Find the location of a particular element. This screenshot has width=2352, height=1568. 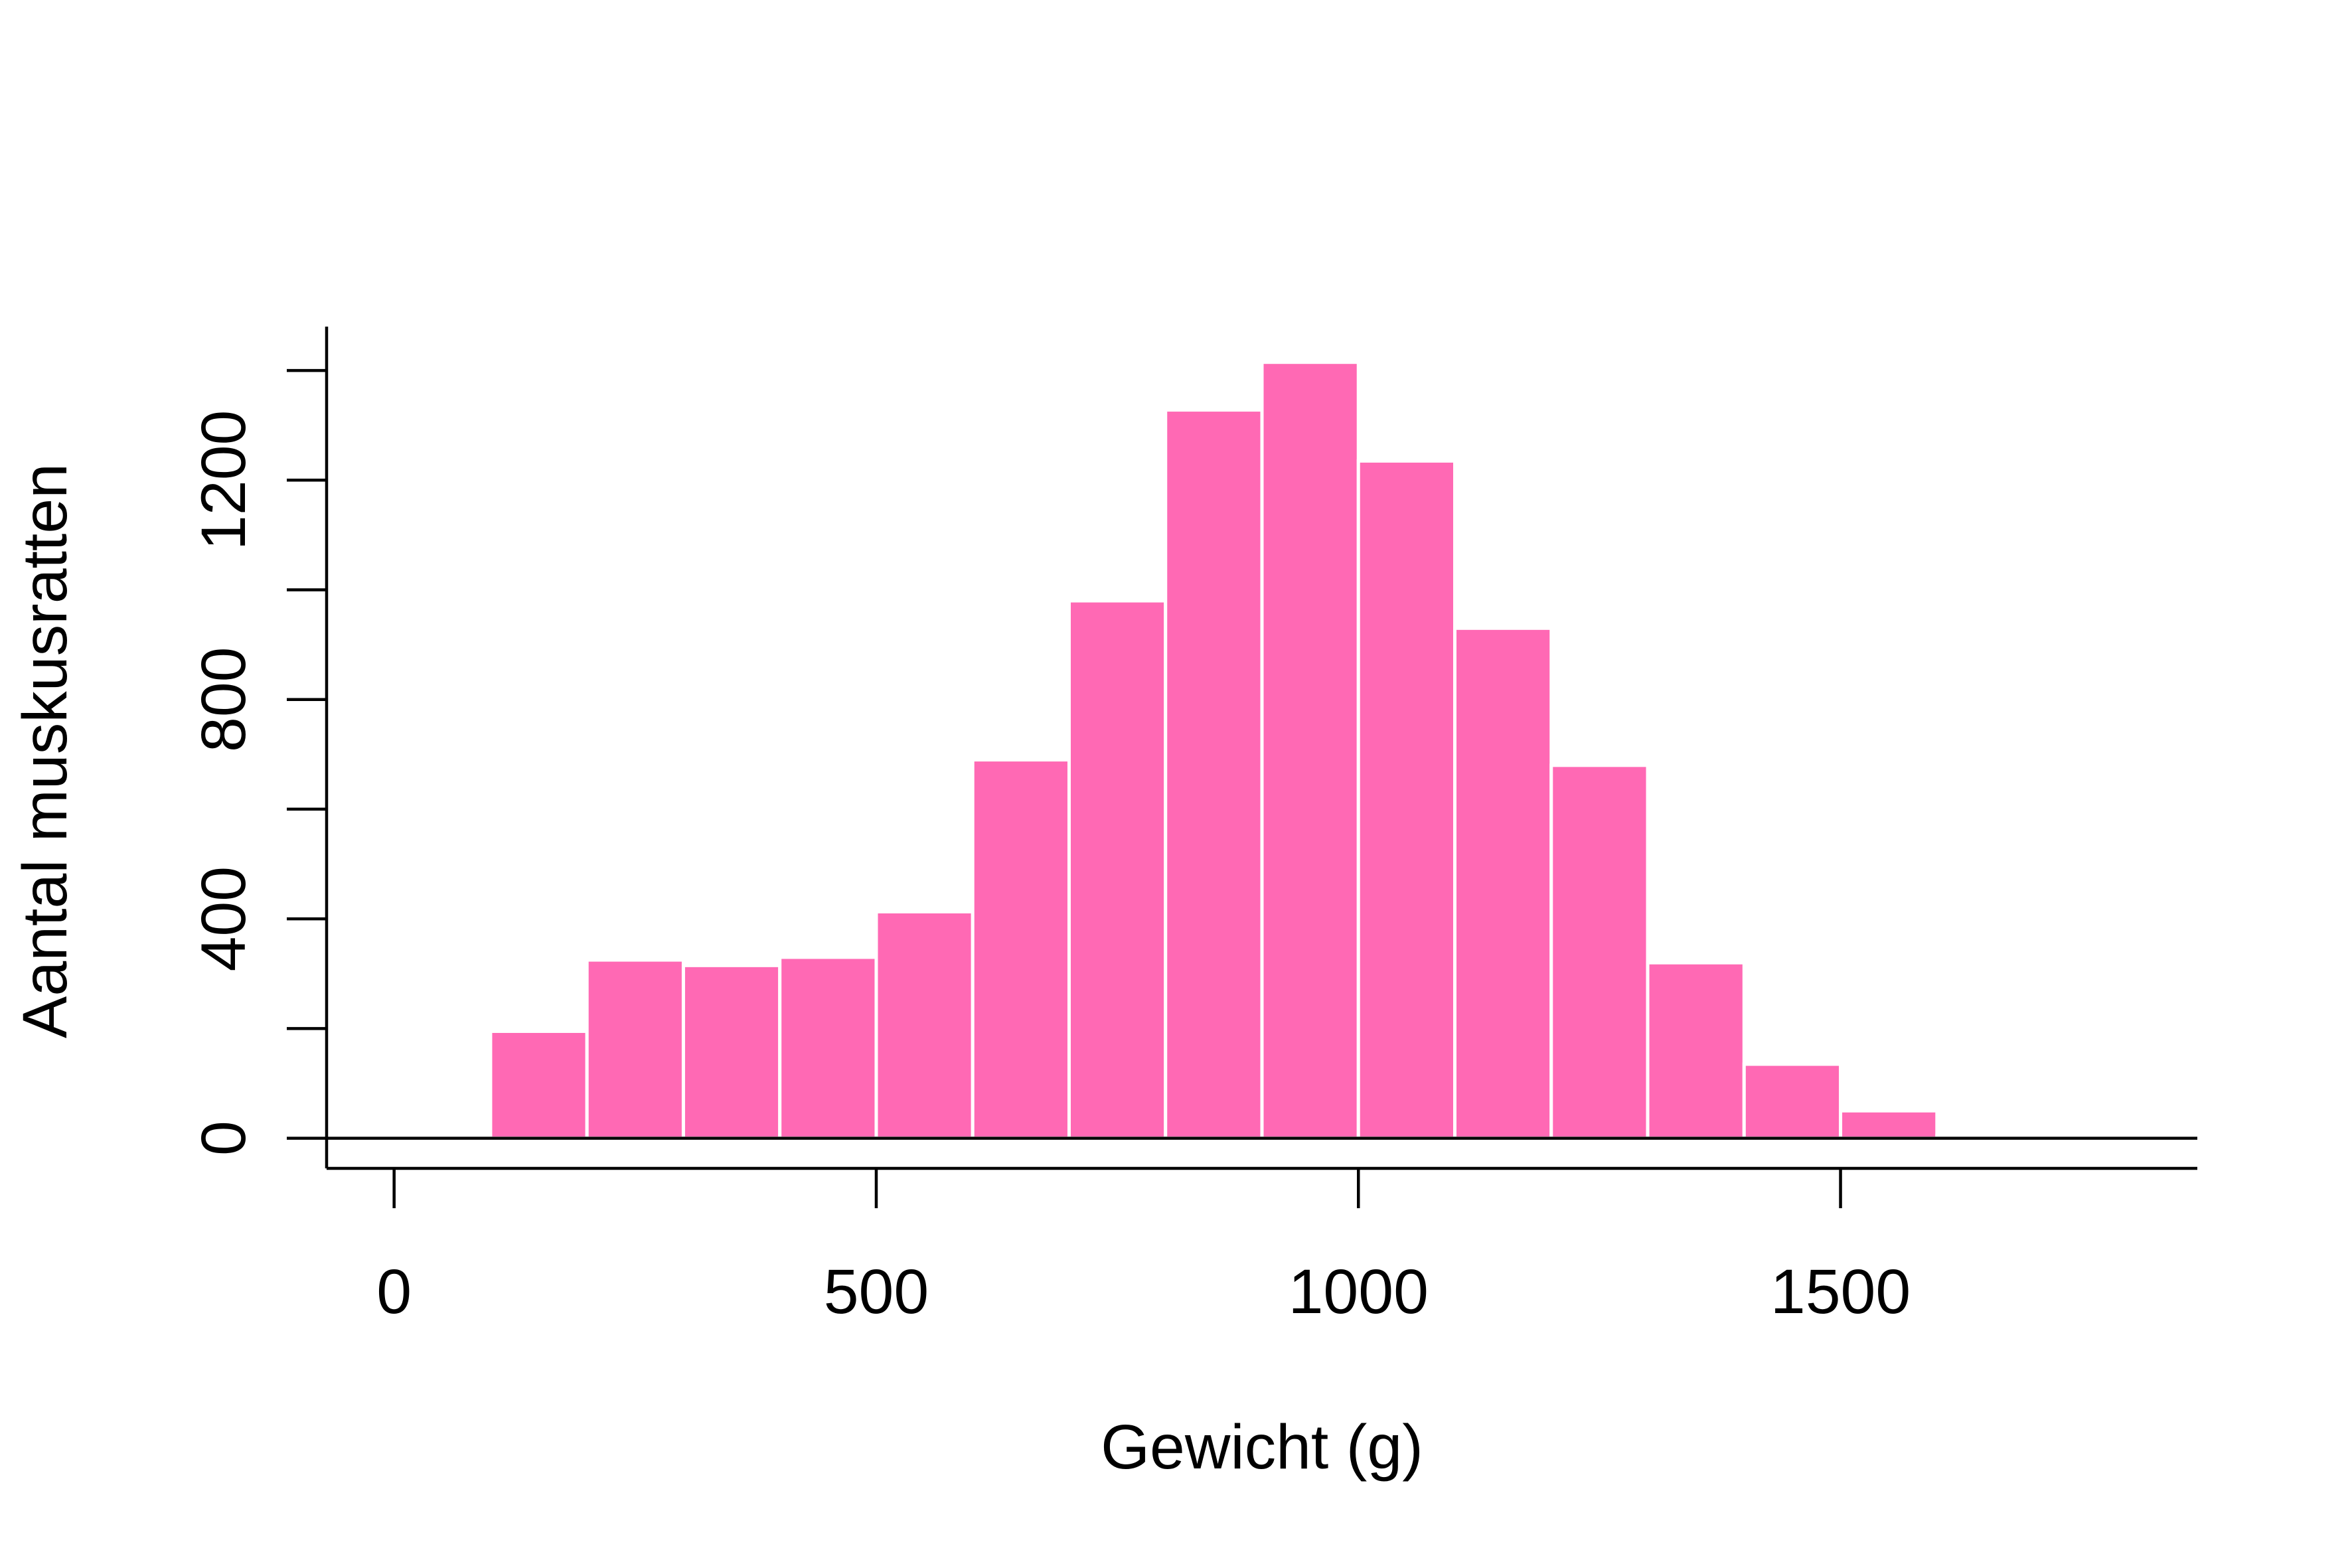

y-tick-label: 400 is located at coordinates (224, 919).